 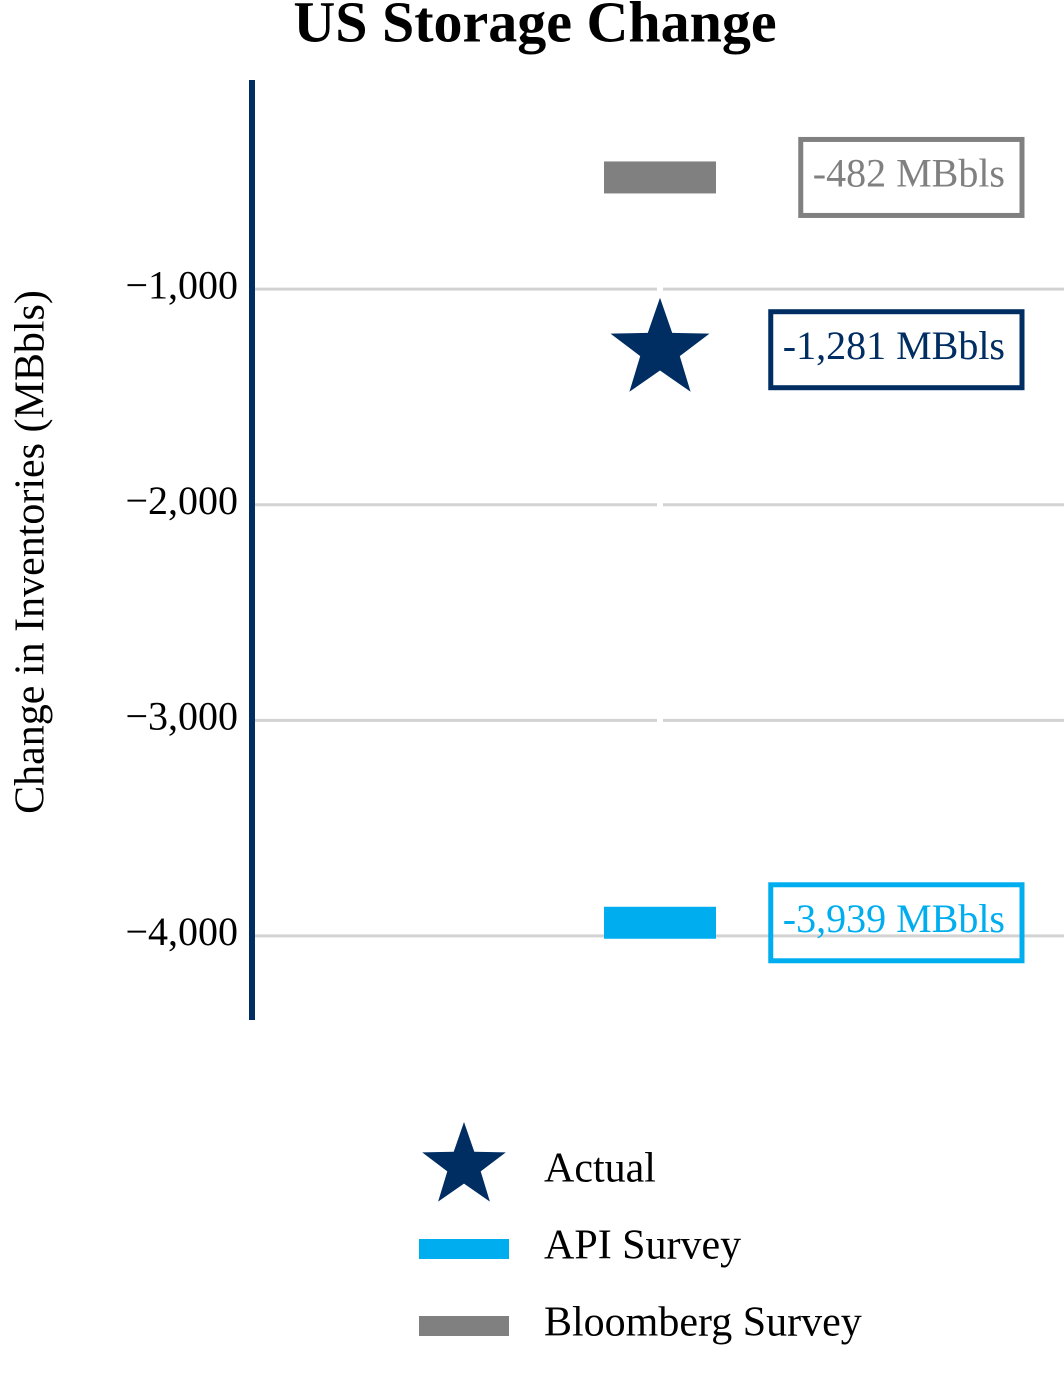 I want to click on y-tick-label: −4,000, so click(x=181, y=931).